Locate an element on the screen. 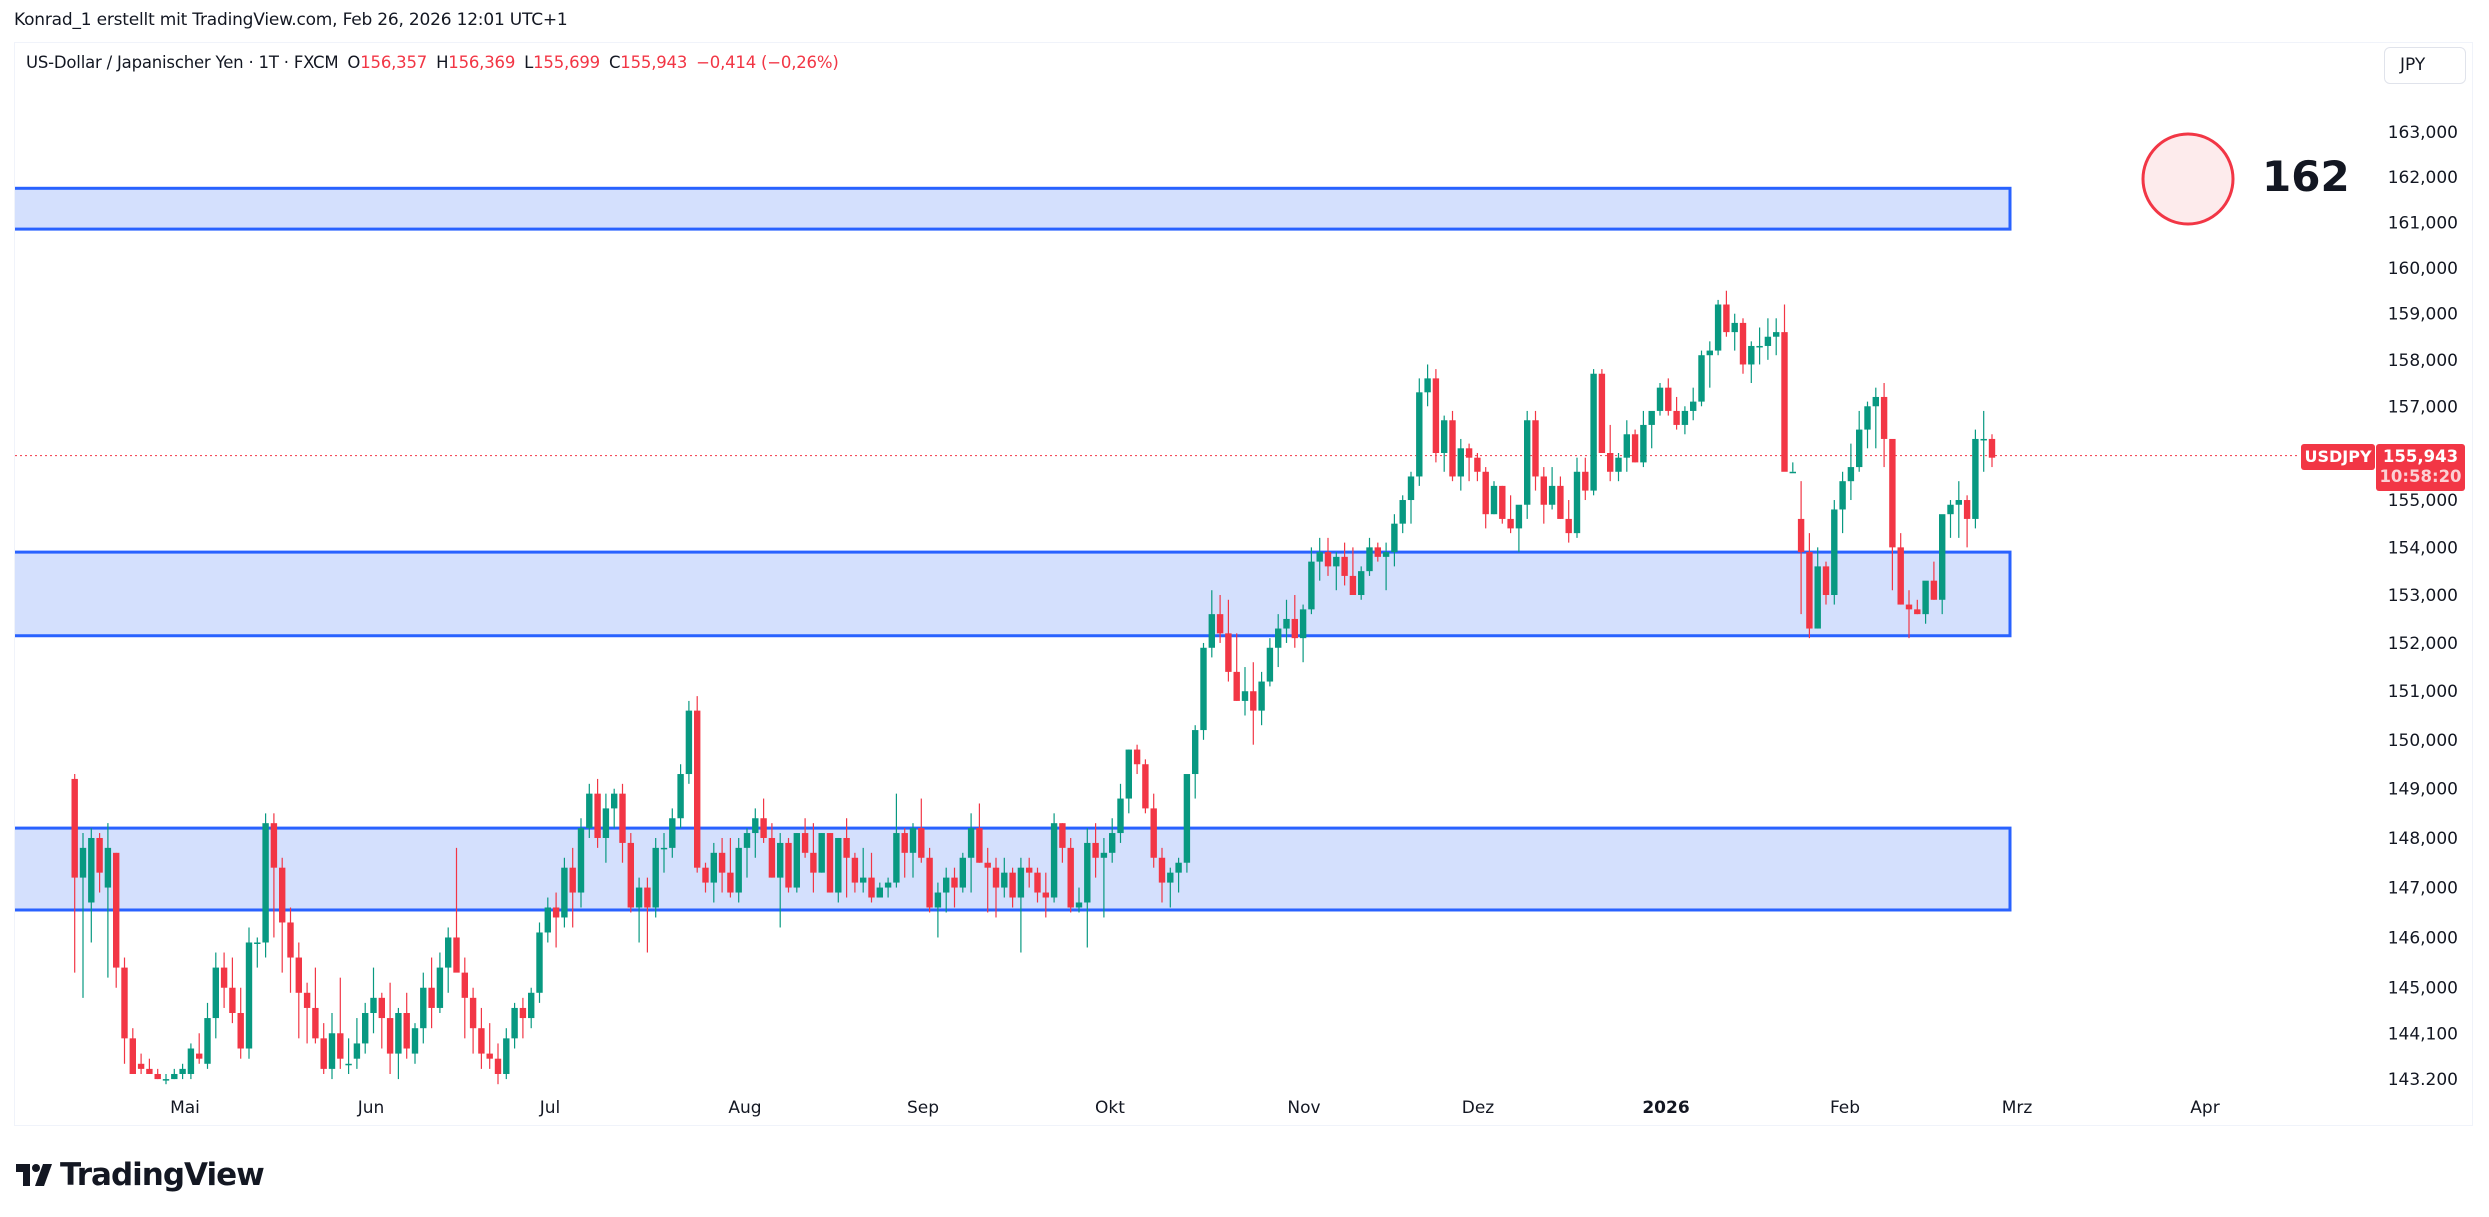 The height and width of the screenshot is (1217, 2489). price-tick-label: 147,000 is located at coordinates (2423, 889).